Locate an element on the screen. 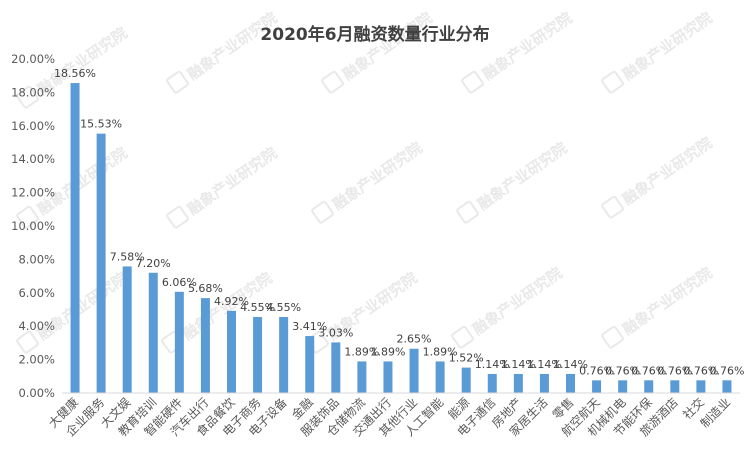 The image size is (750, 466). data-label: 15.53% is located at coordinates (101, 124).